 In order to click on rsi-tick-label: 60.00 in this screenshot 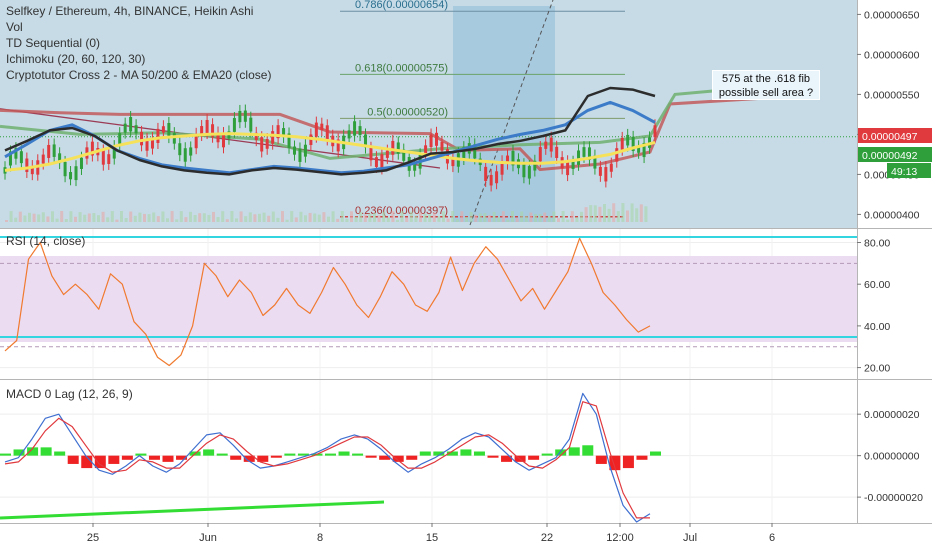, I will do `click(877, 285)`.